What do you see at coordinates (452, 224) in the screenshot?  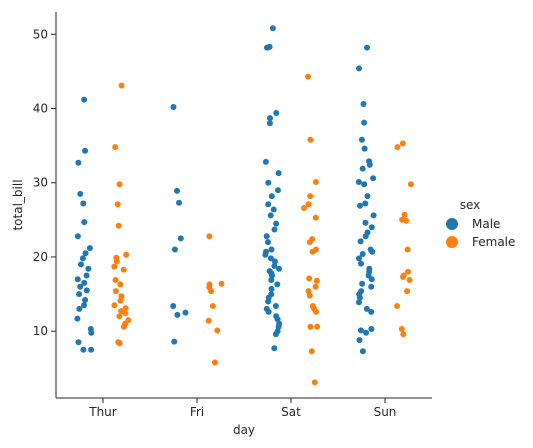 I see `legend-marker-male` at bounding box center [452, 224].